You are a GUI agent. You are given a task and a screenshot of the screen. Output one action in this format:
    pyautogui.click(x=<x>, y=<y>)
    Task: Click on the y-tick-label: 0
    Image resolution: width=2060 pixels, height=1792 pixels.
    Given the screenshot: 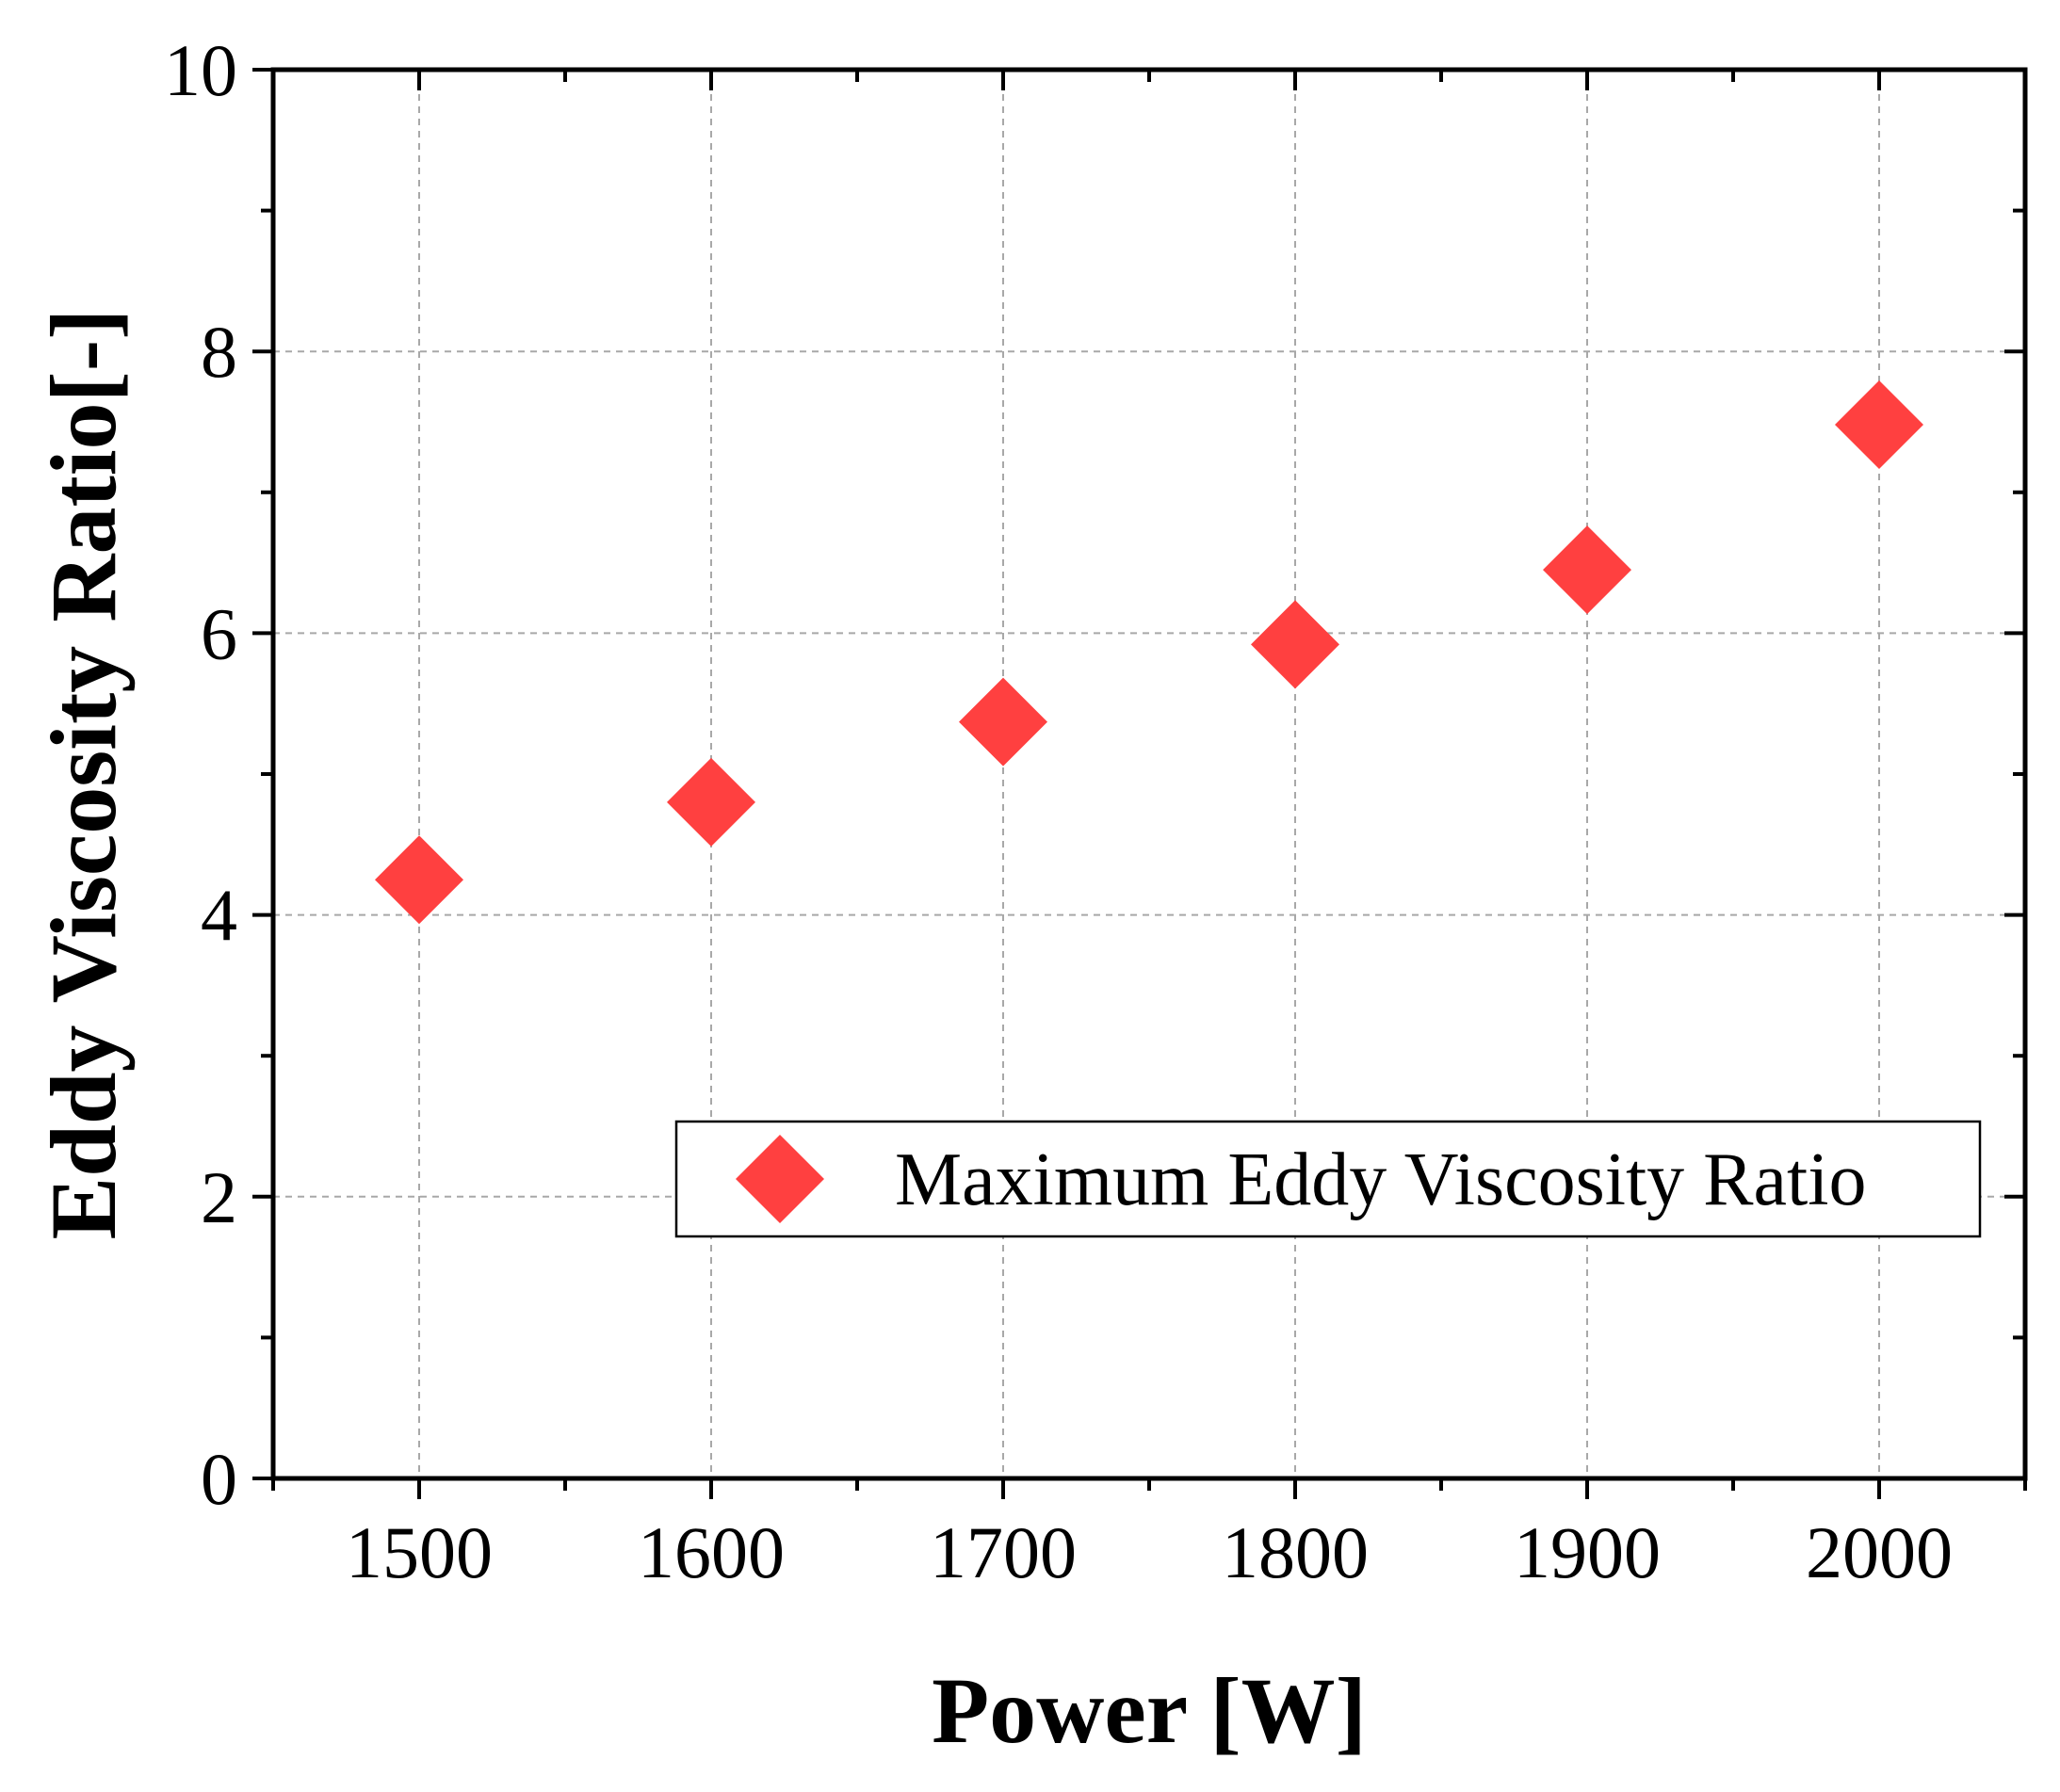 What is the action you would take?
    pyautogui.click(x=219, y=1479)
    